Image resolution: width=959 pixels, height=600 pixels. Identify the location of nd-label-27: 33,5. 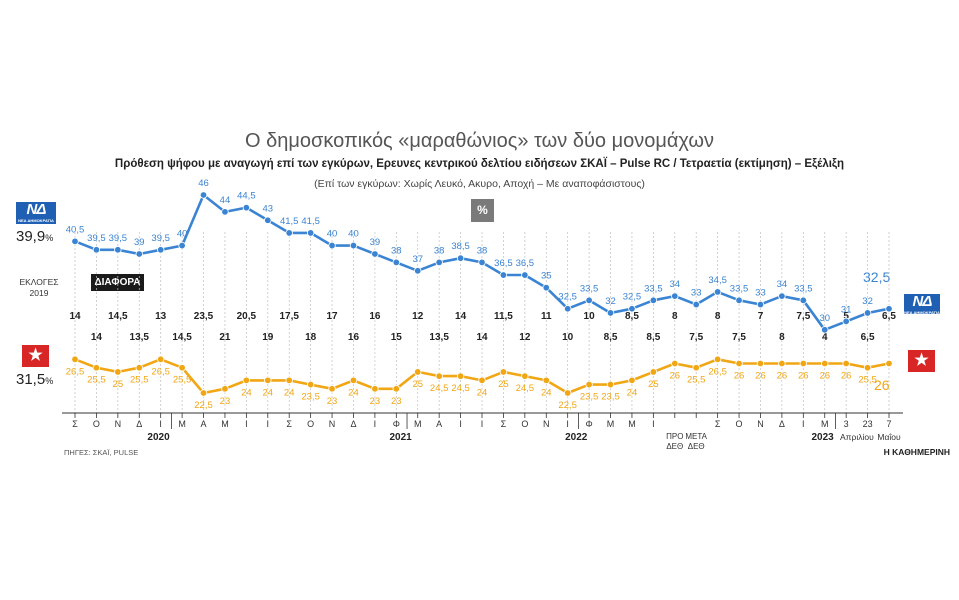
(653, 288).